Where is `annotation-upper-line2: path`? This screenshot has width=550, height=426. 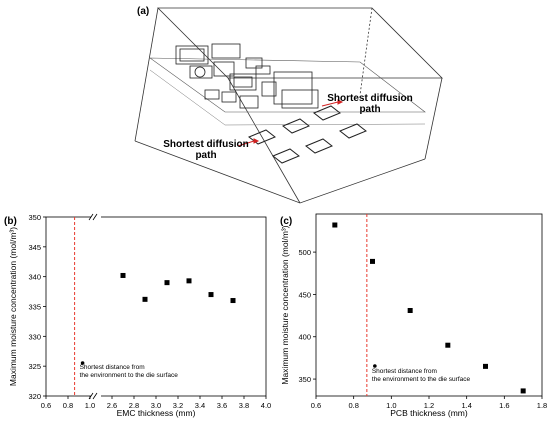 annotation-upper-line2: path is located at coordinates (369, 109).